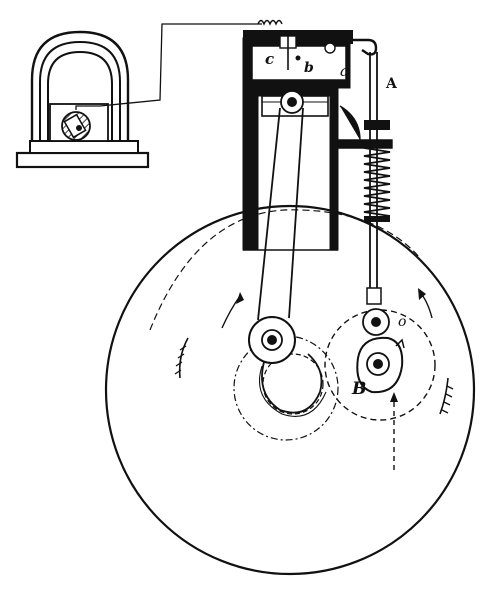 Image resolution: width=500 pixels, height=594 pixels. I want to click on crank-web-inner, so click(292, 391).